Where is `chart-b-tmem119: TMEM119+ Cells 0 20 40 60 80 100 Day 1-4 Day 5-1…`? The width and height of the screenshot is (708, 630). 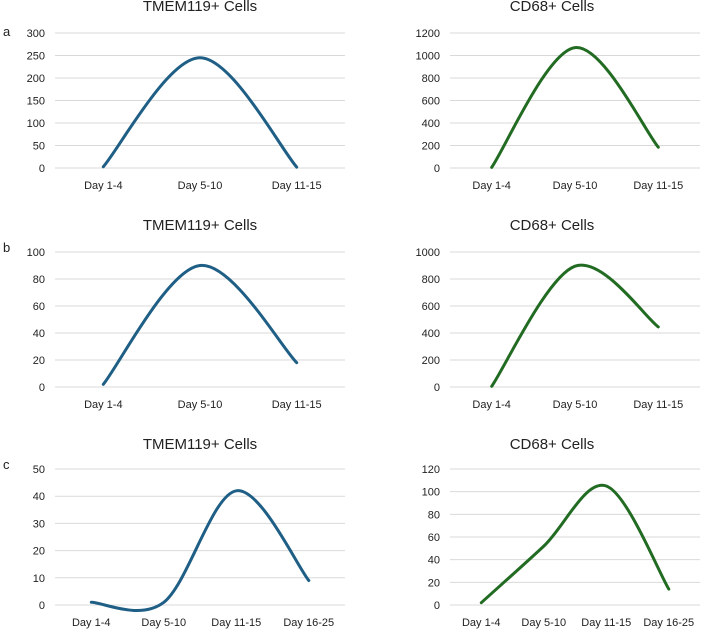 chart-b-tmem119: TMEM119+ Cells 0 20 40 60 80 100 Day 1-4 Day 5-1… is located at coordinates (186, 314).